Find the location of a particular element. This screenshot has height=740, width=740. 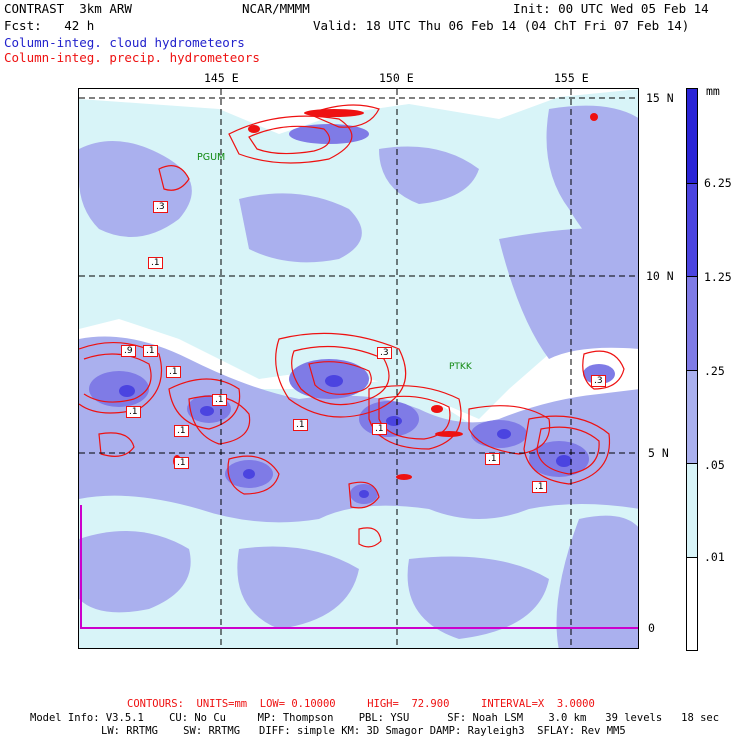

cloud-field-title: Column-integ. cloud hydrometeors is located at coordinates (124, 42).